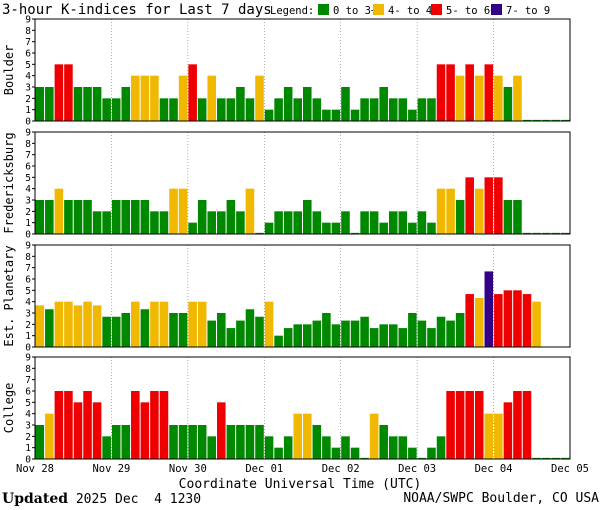 The image size is (600, 510). Describe the element at coordinates (9, 70) in the screenshot. I see `panel-label: Boulder` at that location.